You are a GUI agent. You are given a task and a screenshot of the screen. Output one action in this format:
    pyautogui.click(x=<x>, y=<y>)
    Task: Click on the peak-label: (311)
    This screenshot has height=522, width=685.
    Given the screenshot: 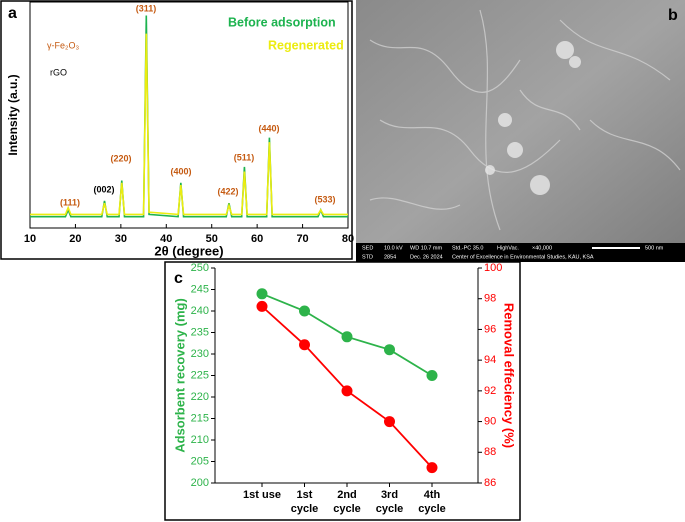 What is the action you would take?
    pyautogui.click(x=146, y=8)
    